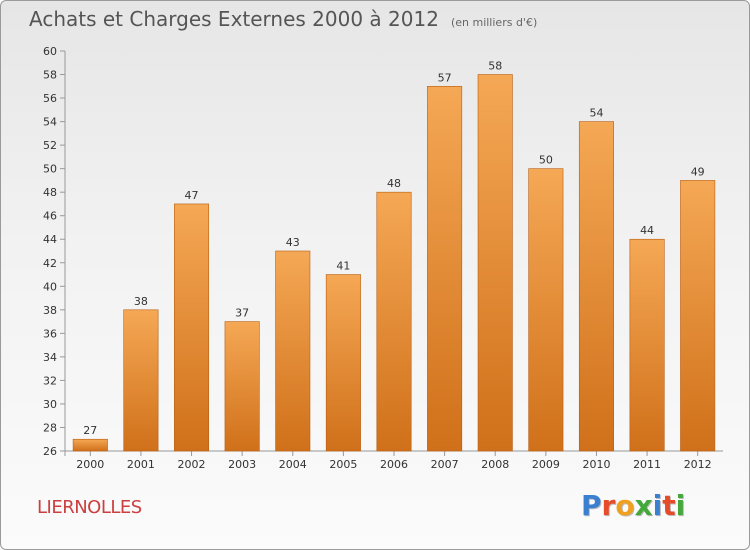 This screenshot has height=550, width=750. What do you see at coordinates (50, 380) in the screenshot?
I see `y-tick-label: 32` at bounding box center [50, 380].